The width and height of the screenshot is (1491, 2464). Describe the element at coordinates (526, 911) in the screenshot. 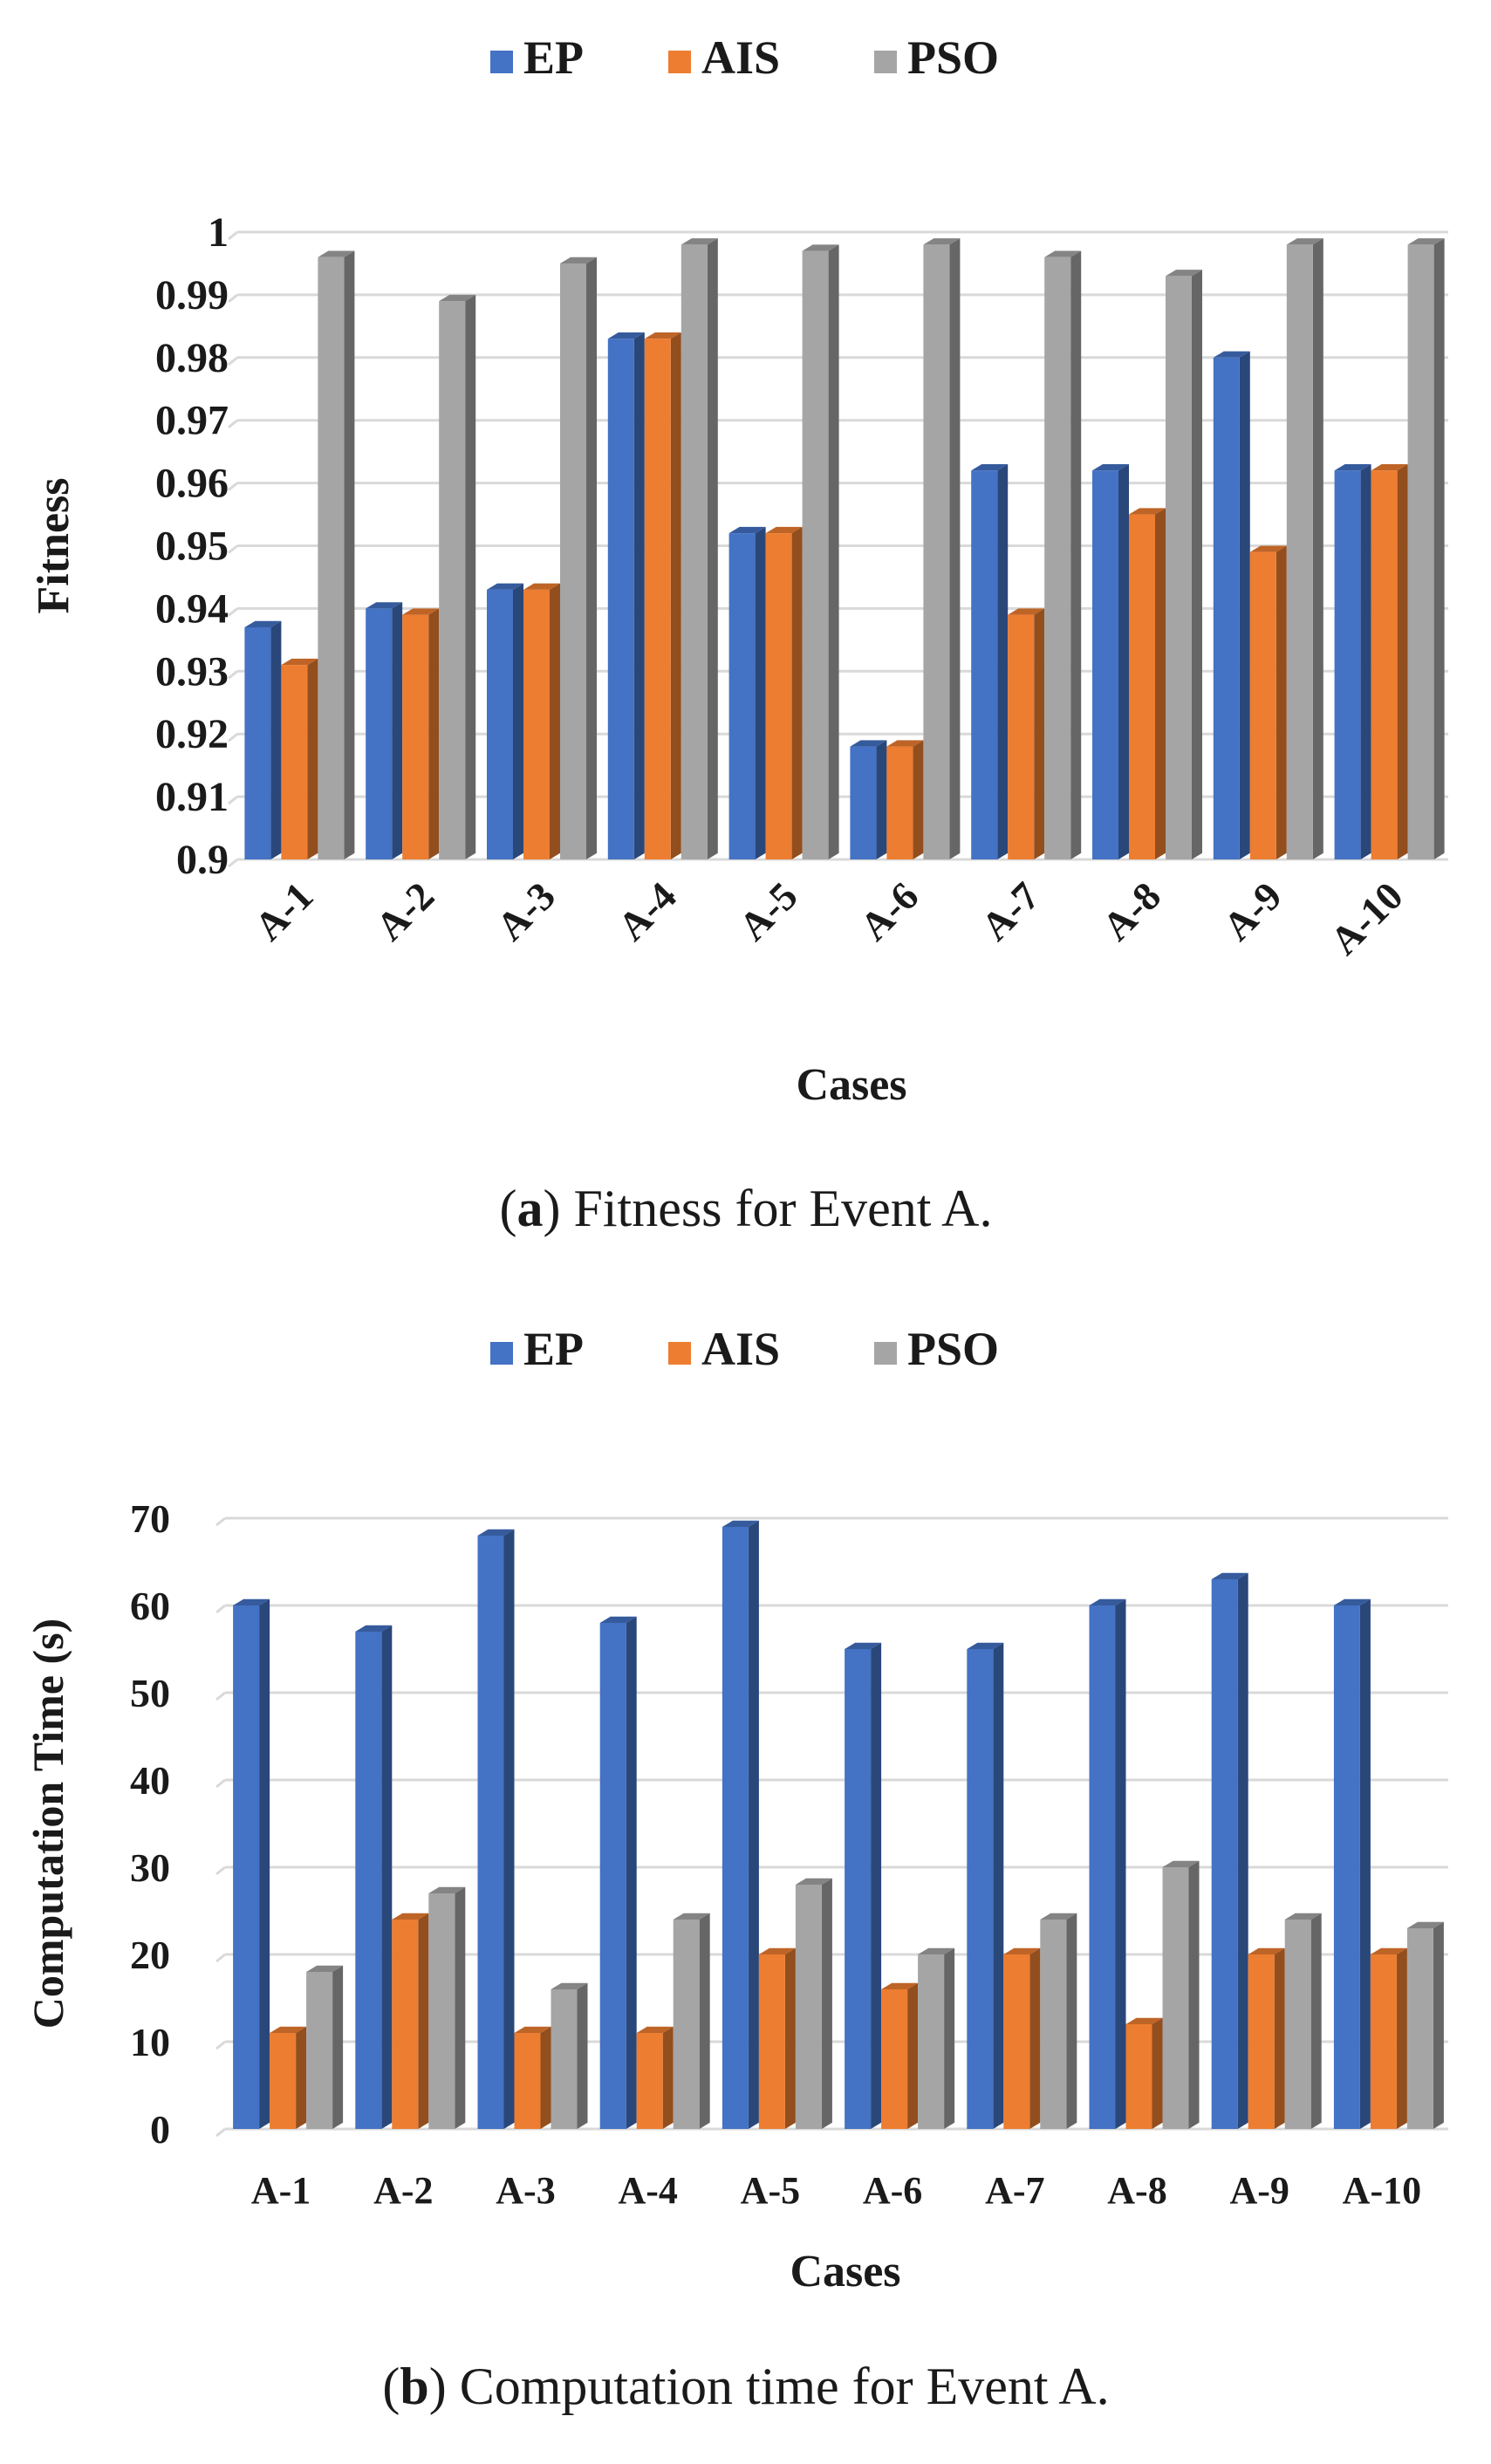

I see `x-tick-label: A-3` at that location.